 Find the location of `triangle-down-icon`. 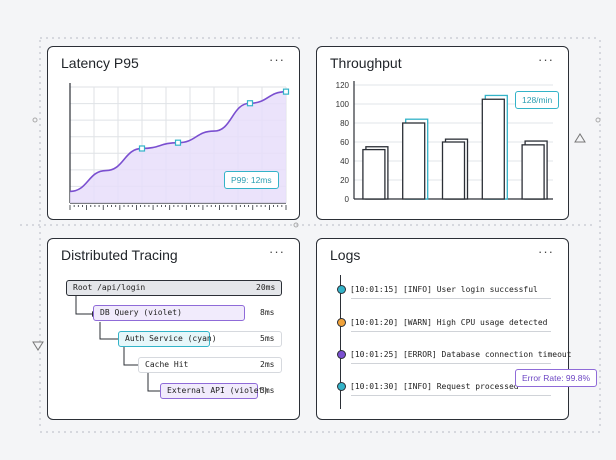

triangle-down-icon is located at coordinates (38, 346).